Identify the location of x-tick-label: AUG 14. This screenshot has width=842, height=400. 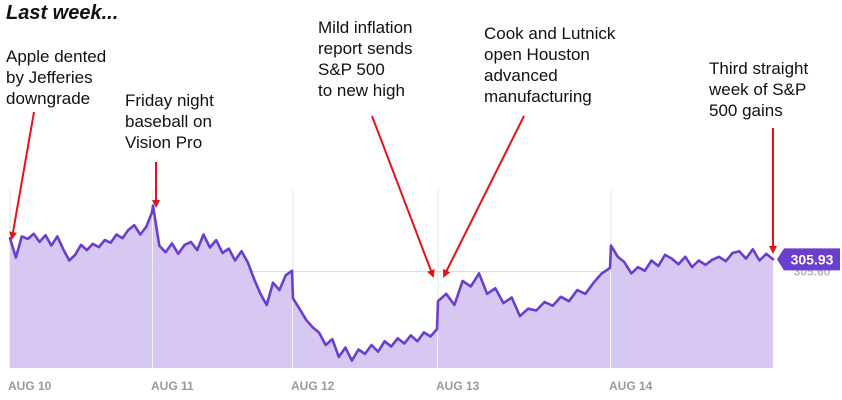
(631, 386).